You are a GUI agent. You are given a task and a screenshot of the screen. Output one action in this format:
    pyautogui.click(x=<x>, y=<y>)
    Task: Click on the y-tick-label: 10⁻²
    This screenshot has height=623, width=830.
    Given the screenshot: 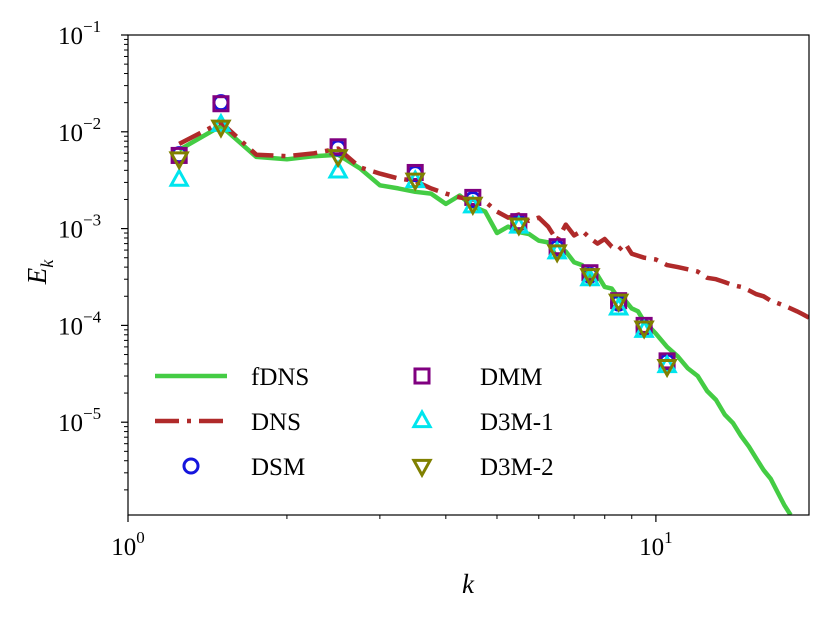 What is the action you would take?
    pyautogui.click(x=79, y=130)
    